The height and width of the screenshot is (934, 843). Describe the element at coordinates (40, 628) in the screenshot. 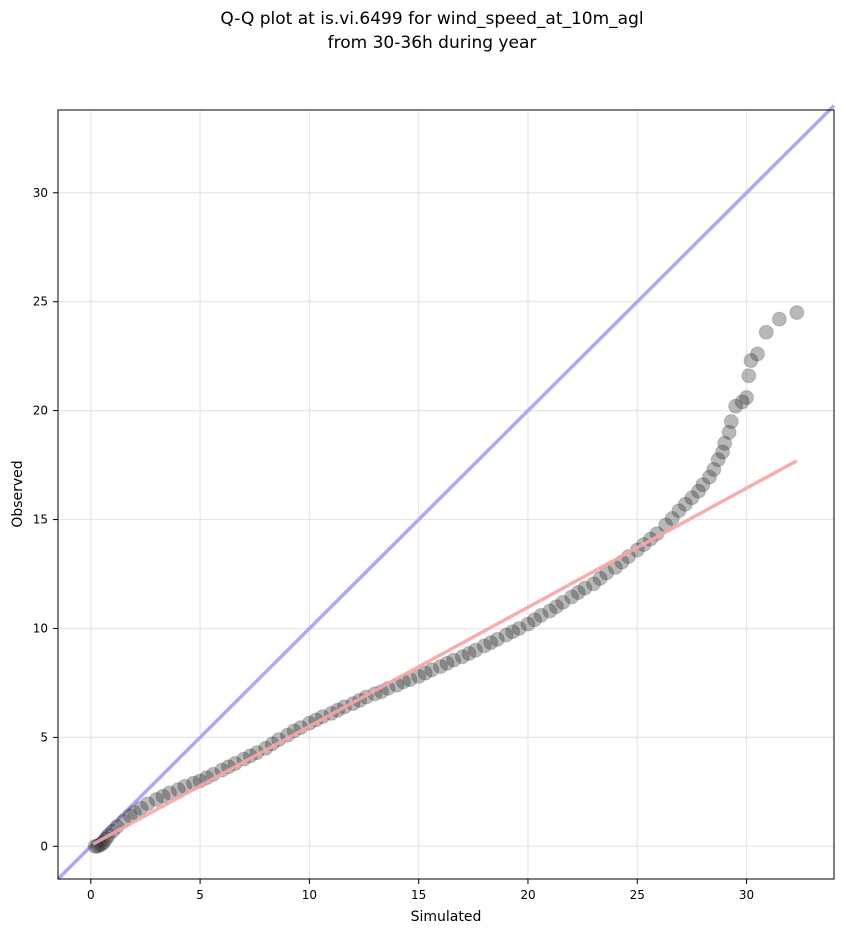

I see `y-tick-label: 10` at that location.